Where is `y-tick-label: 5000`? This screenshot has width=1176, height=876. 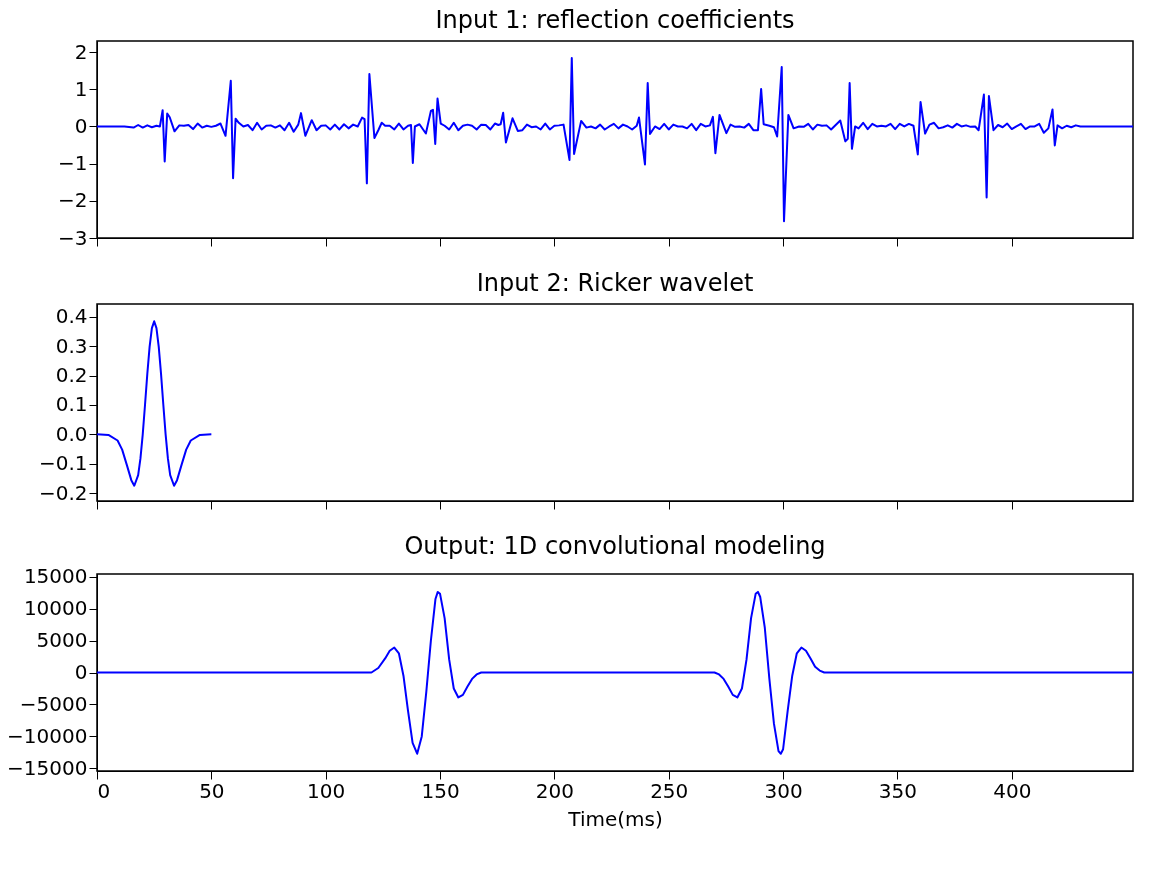 y-tick-label: 5000 is located at coordinates (62, 640).